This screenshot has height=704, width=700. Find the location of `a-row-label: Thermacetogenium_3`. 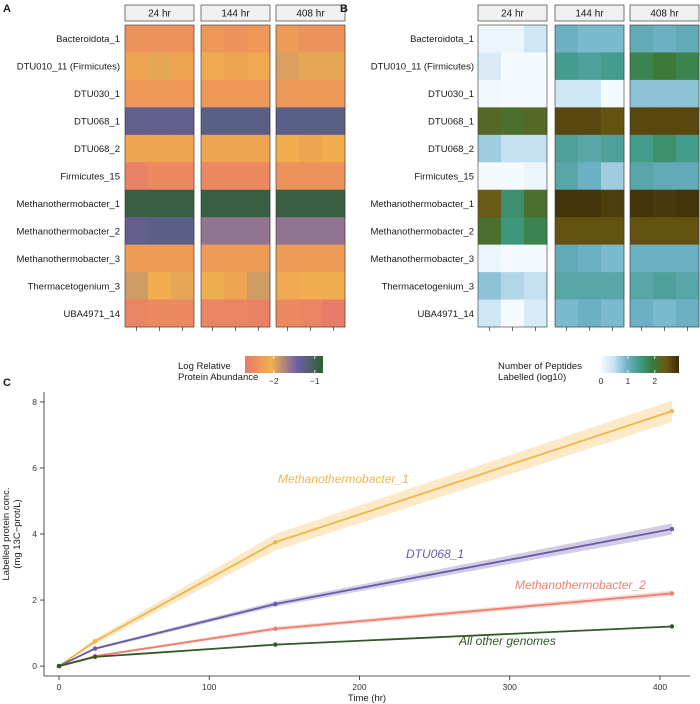

a-row-label: Thermacetogenium_3 is located at coordinates (74, 286).